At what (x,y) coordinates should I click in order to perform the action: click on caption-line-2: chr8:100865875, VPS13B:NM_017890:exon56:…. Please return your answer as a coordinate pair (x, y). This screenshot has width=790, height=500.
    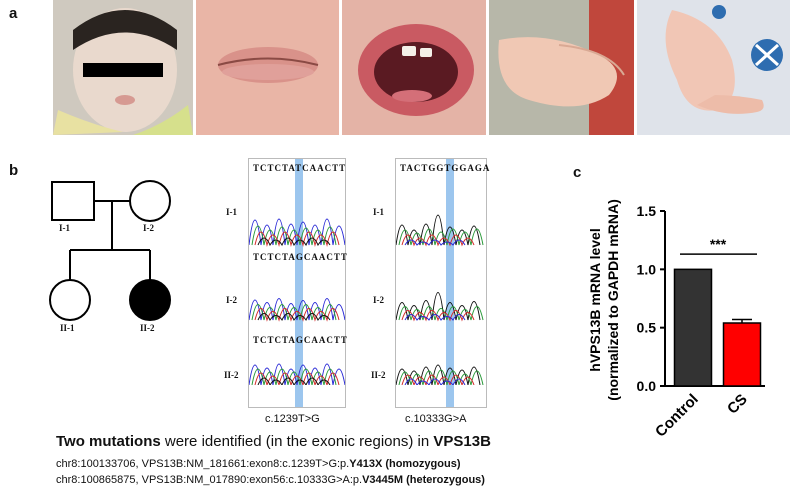
    Looking at the image, I should click on (270, 480).